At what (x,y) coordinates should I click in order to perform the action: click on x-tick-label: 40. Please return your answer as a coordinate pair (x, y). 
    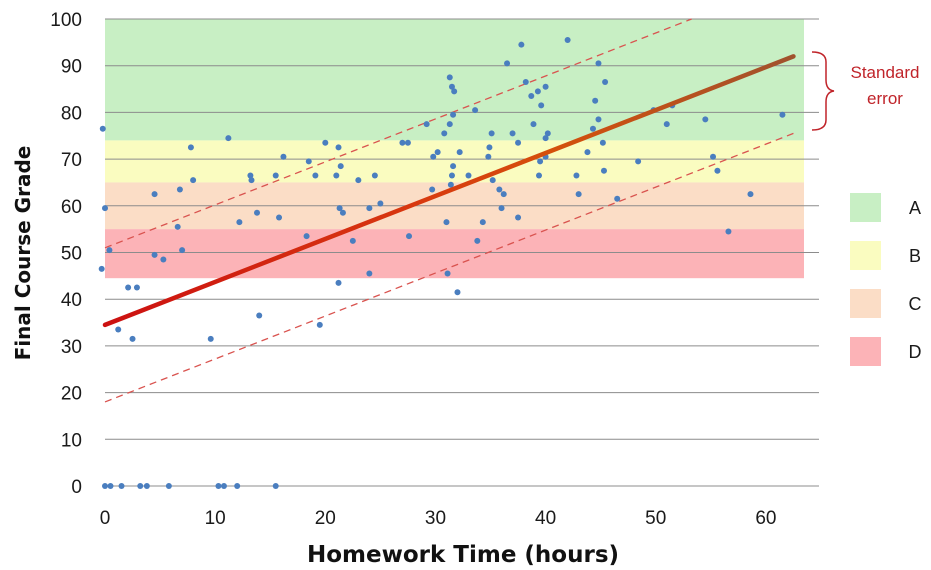
    Looking at the image, I should click on (545, 518).